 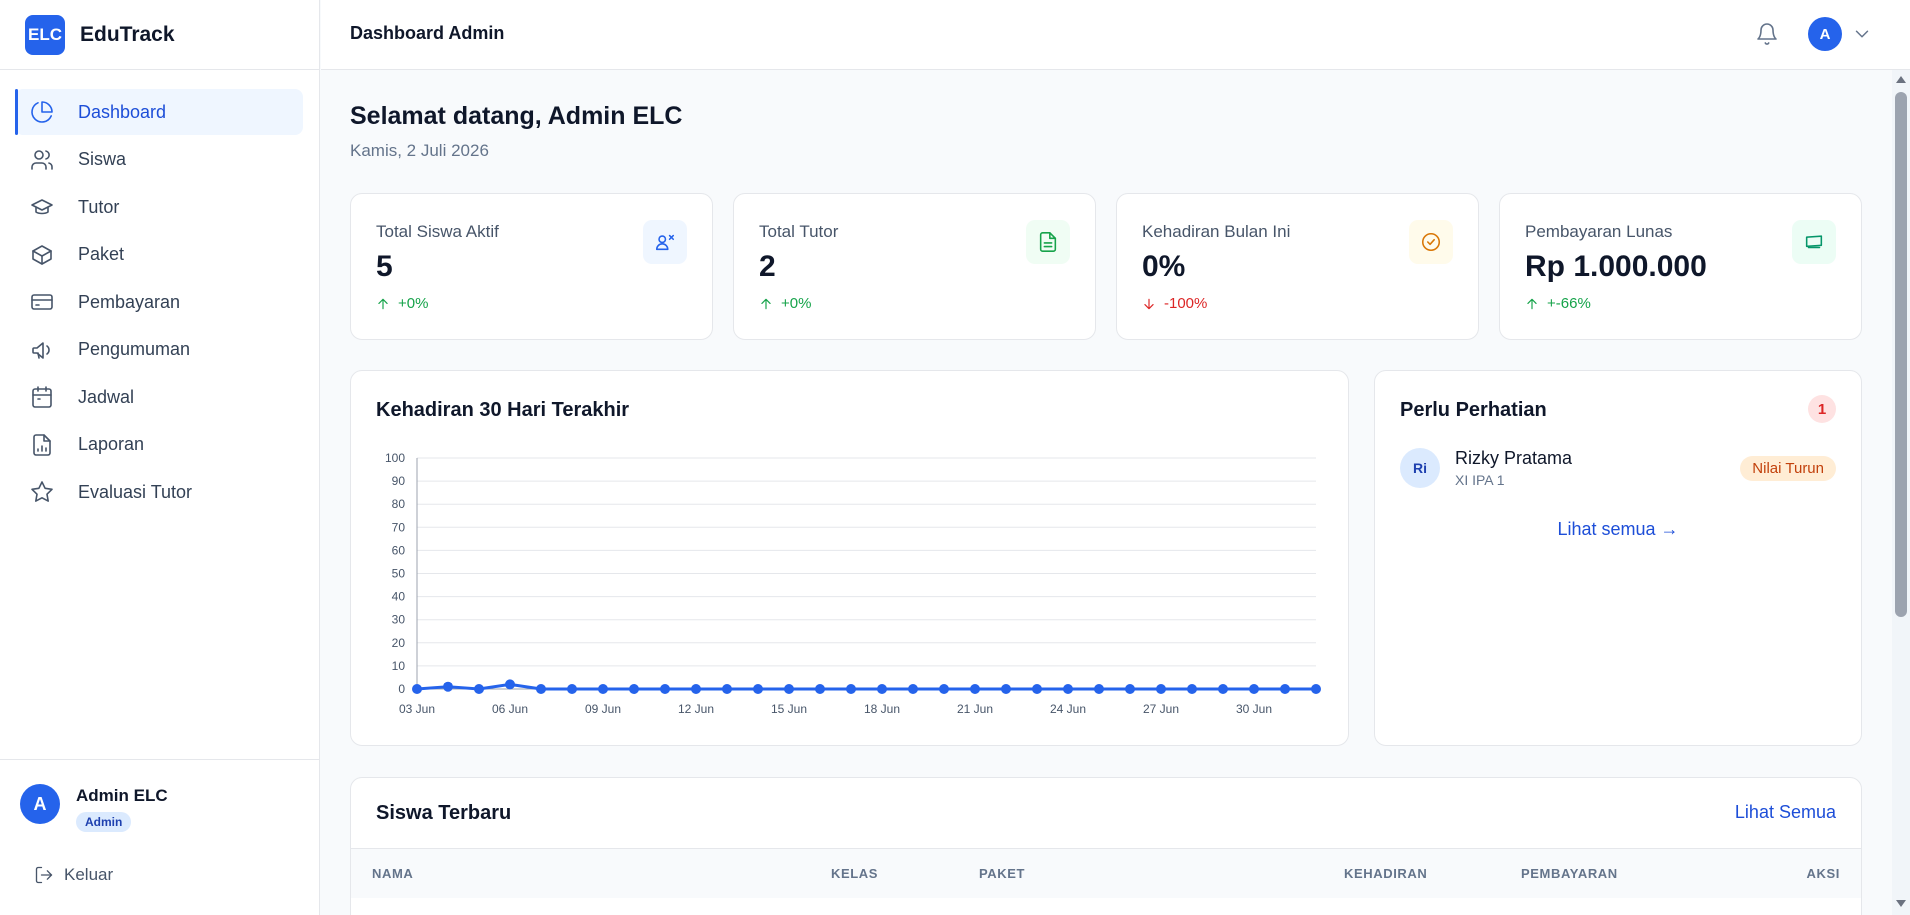 What do you see at coordinates (401, 689) in the screenshot?
I see `y-tick-label: 0` at bounding box center [401, 689].